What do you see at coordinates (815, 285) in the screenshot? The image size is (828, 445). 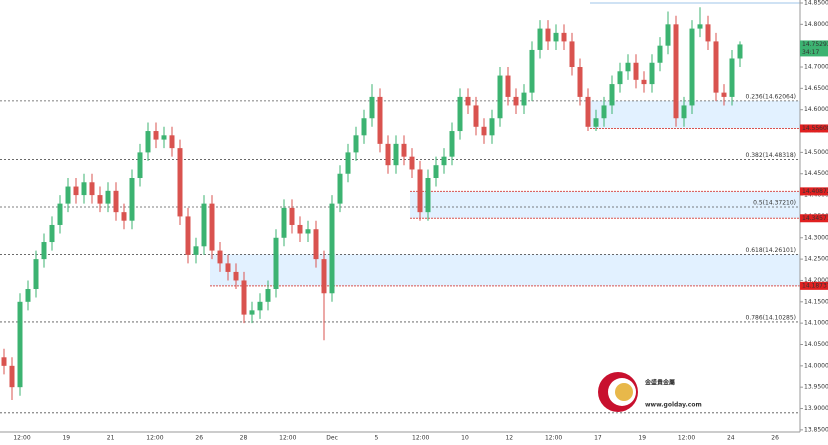 I see `price-tag-label: 14.18737` at bounding box center [815, 285].